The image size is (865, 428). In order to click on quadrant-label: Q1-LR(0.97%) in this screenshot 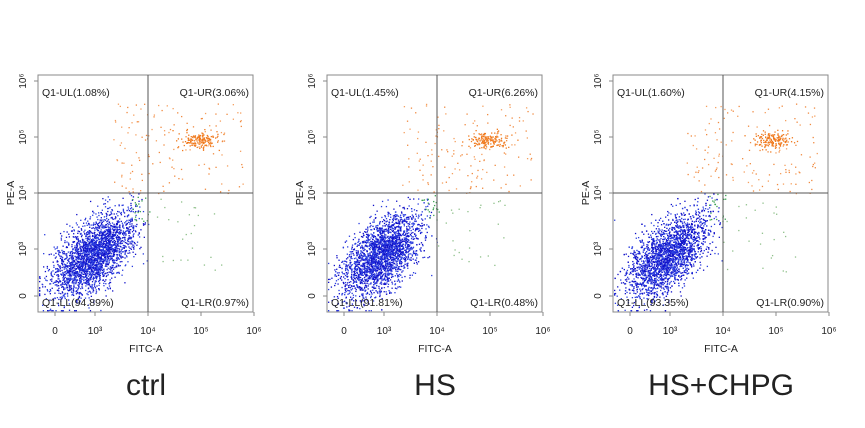, I will do `click(215, 303)`.